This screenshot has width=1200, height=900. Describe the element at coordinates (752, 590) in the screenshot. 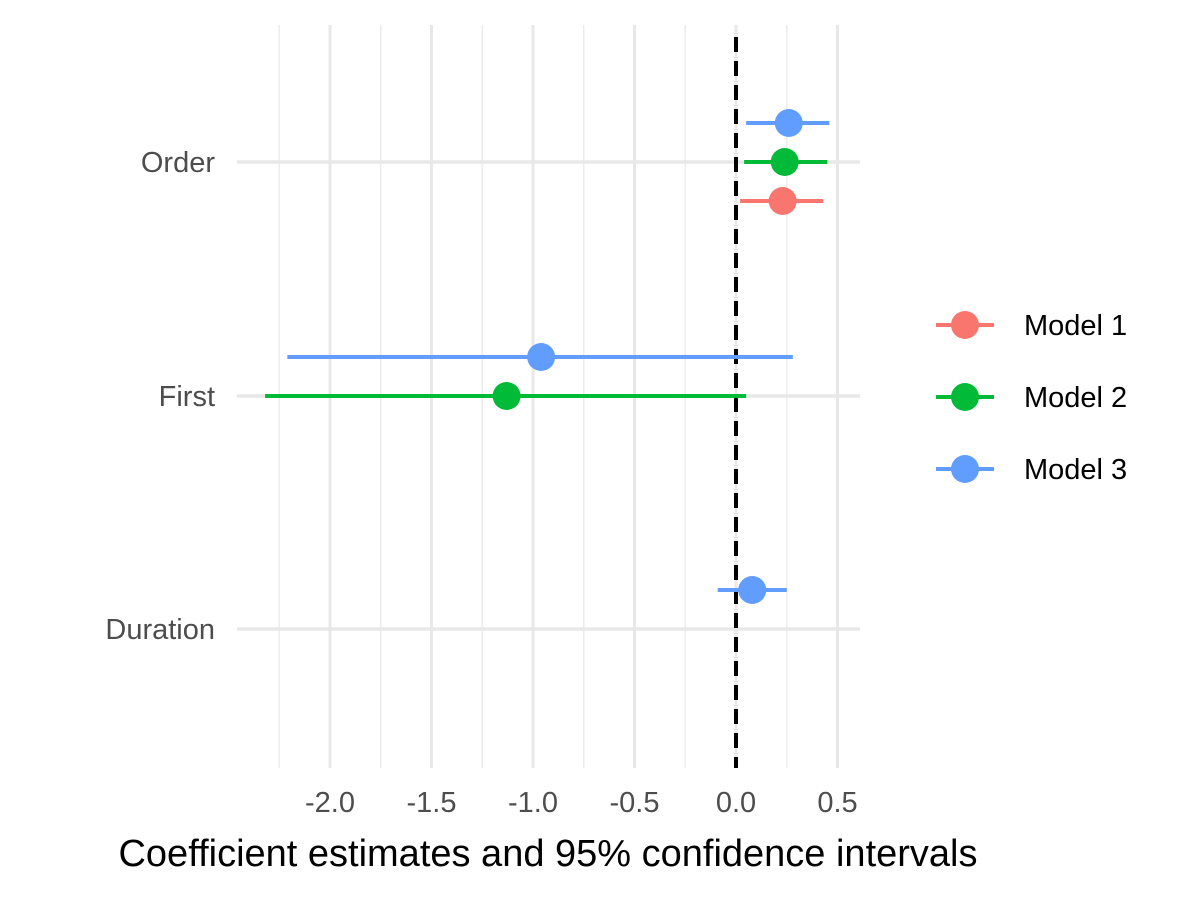

I see `point-model-3-duration` at that location.